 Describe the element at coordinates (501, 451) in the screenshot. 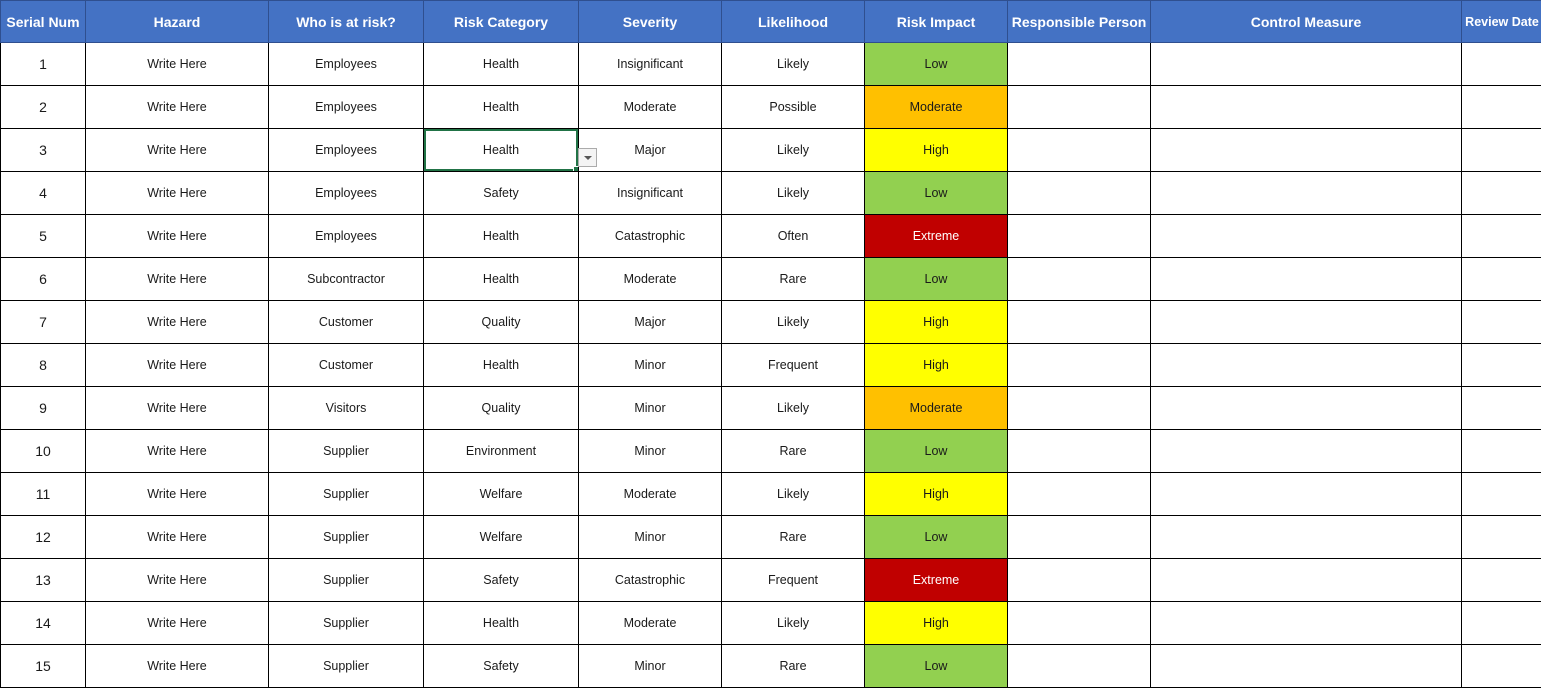

I see `cell-category: Environment` at that location.